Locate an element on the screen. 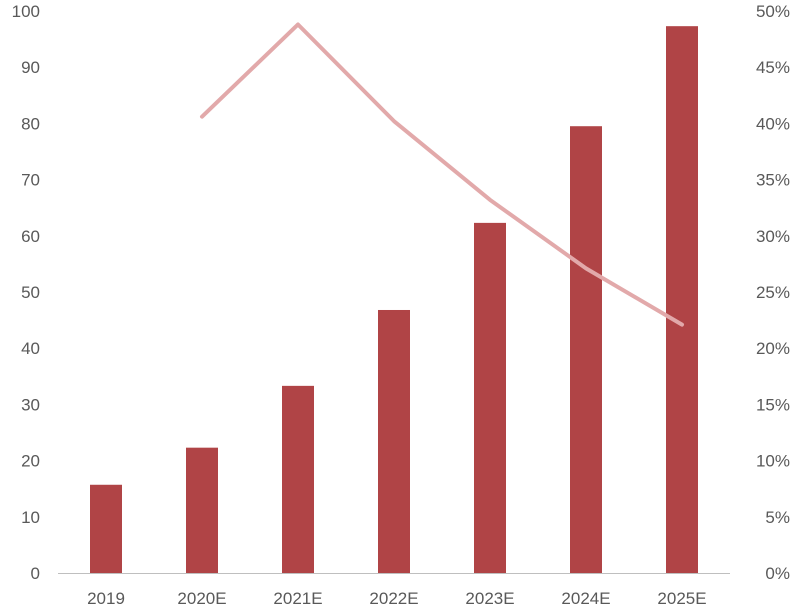 Image resolution: width=800 pixels, height=615 pixels. right-tick-label: 10% is located at coordinates (773, 461).